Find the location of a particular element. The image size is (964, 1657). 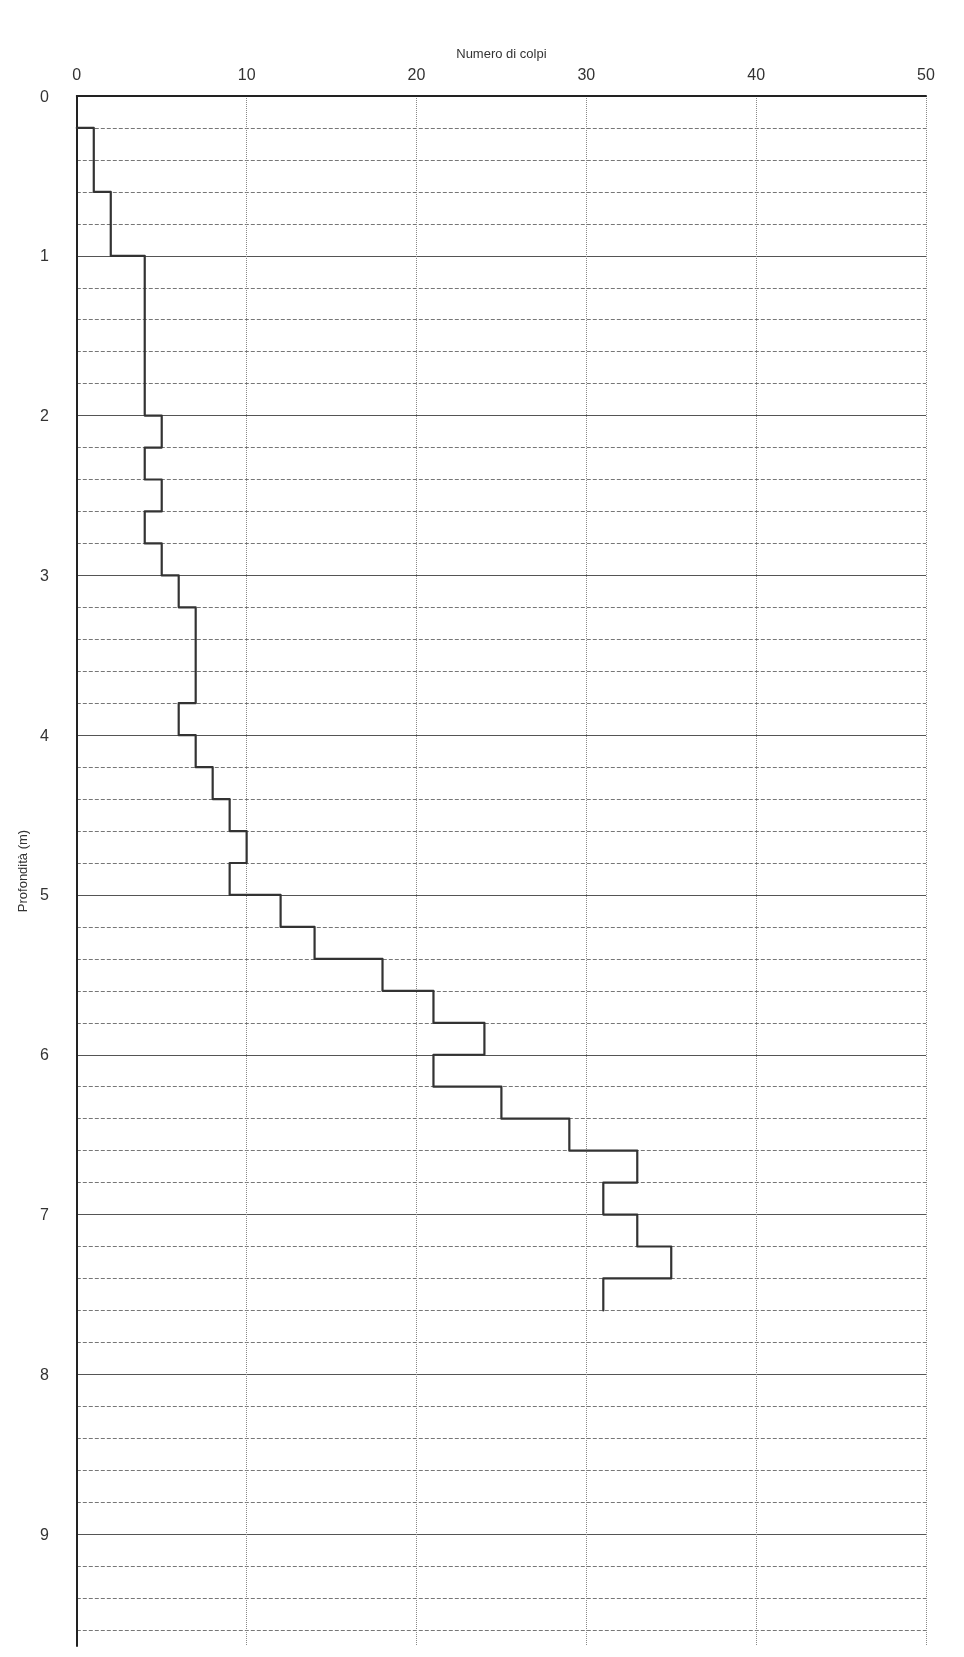

y-tick-label: 7 is located at coordinates (44, 1215).